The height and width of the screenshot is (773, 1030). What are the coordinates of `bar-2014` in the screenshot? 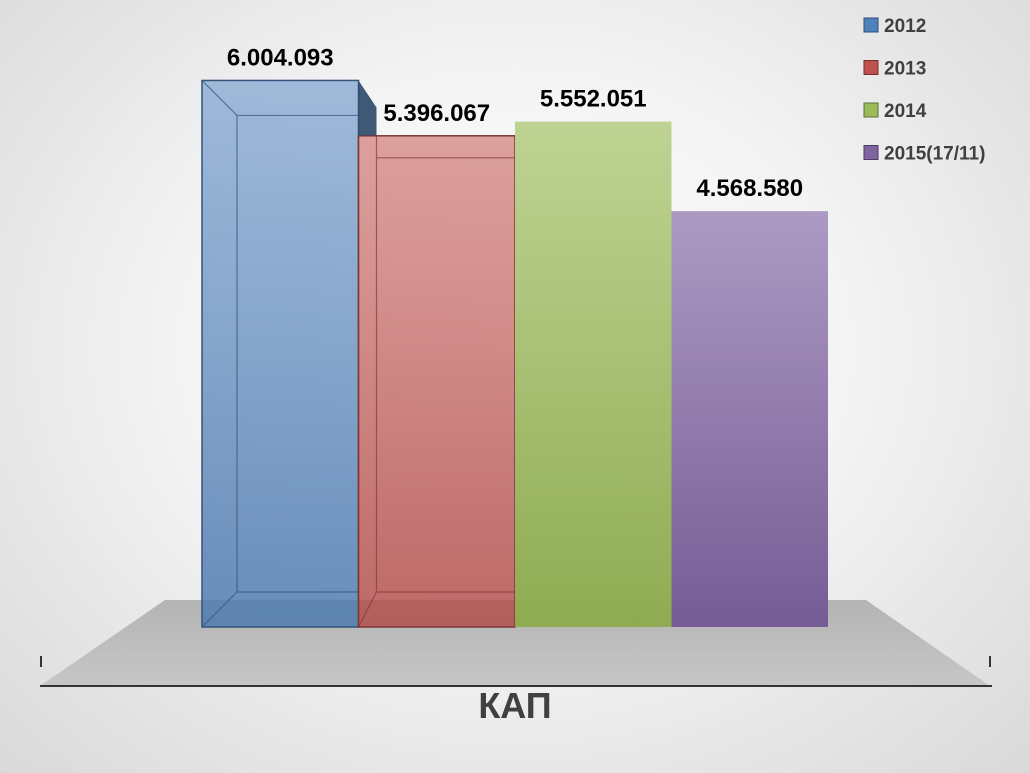 It's located at (593, 374).